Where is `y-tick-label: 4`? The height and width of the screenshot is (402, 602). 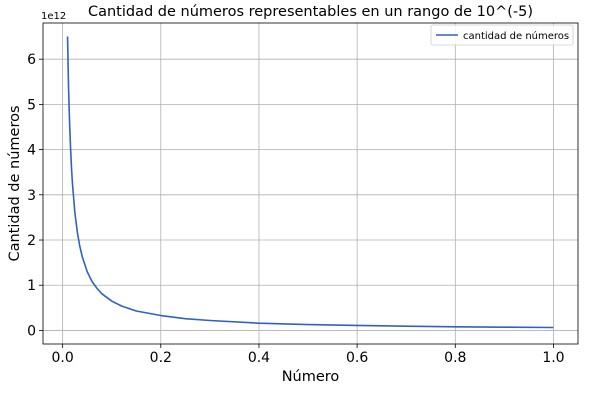
y-tick-label: 4 is located at coordinates (31, 151).